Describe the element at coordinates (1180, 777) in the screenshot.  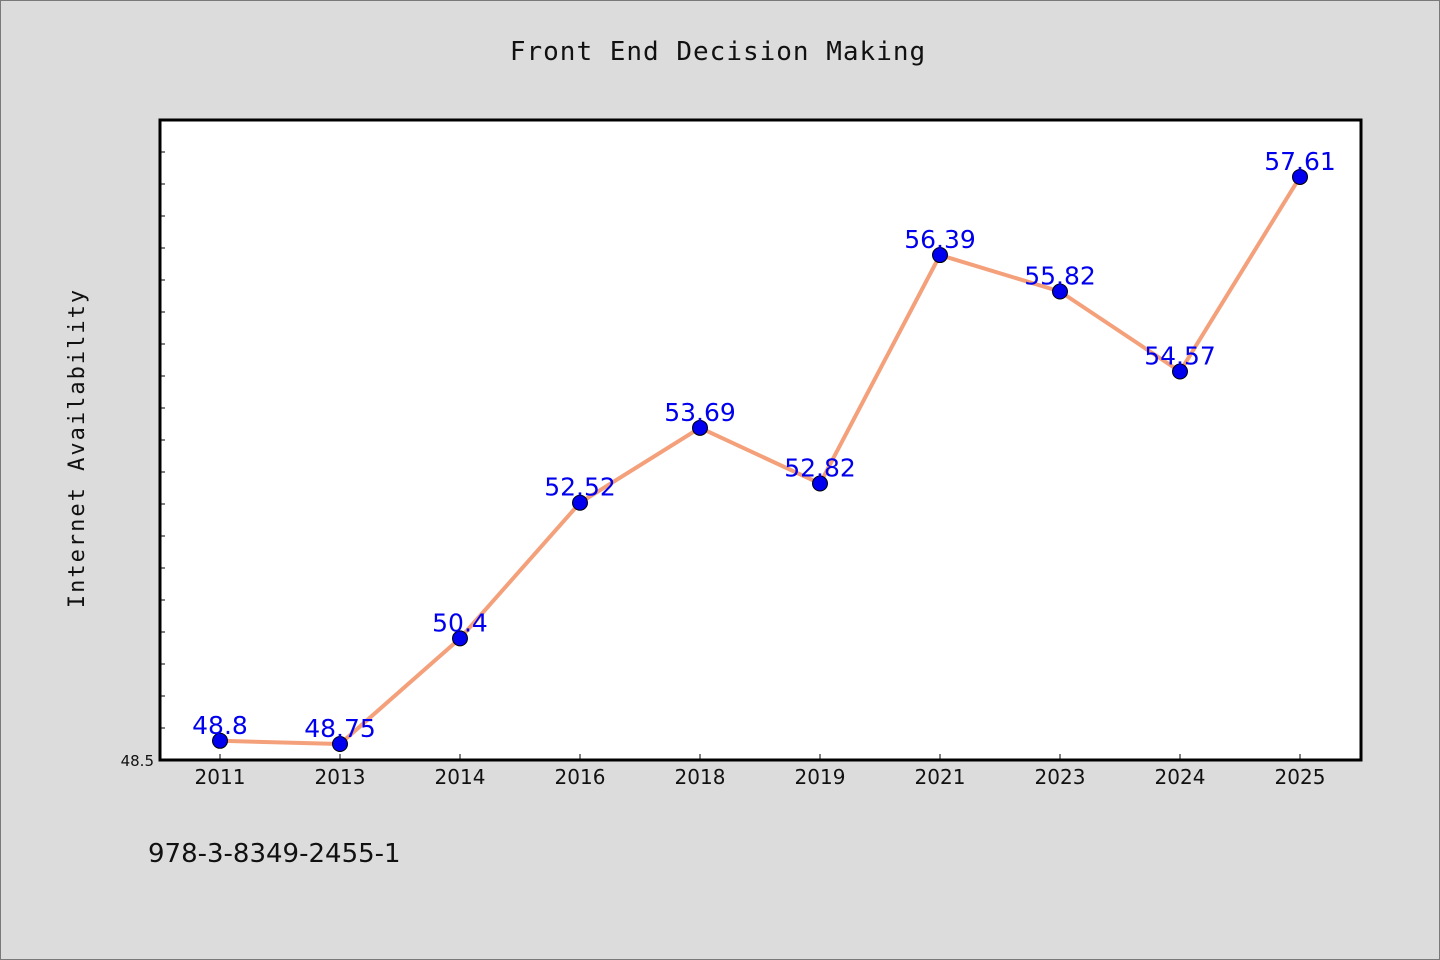
I see `x-tick-label: 2024` at that location.